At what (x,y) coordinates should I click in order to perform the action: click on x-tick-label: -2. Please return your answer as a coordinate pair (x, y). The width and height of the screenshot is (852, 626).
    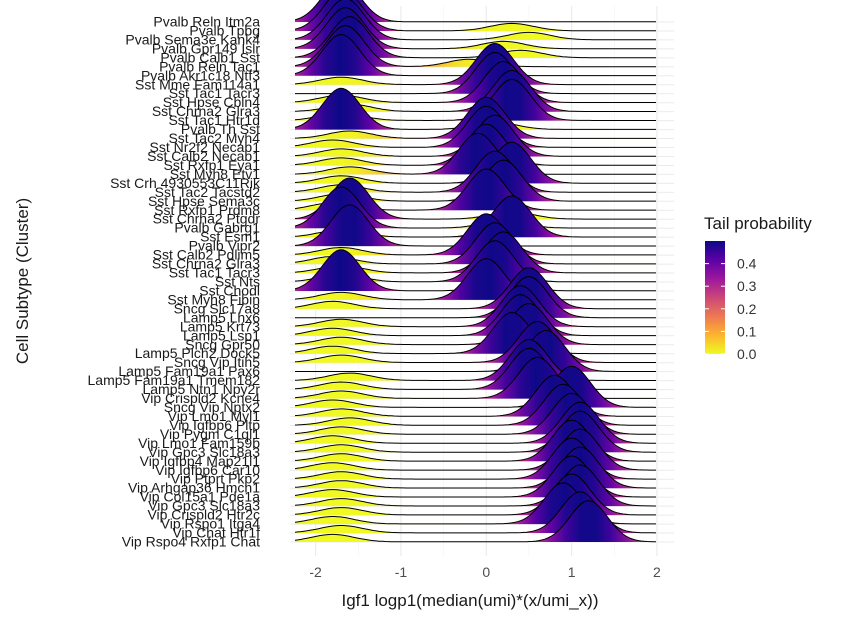
    Looking at the image, I should click on (315, 572).